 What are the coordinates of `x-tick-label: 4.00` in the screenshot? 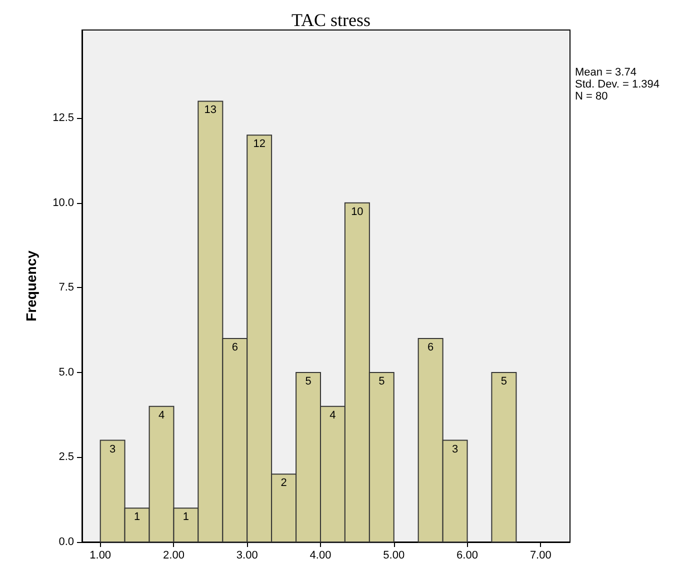 It's located at (321, 556).